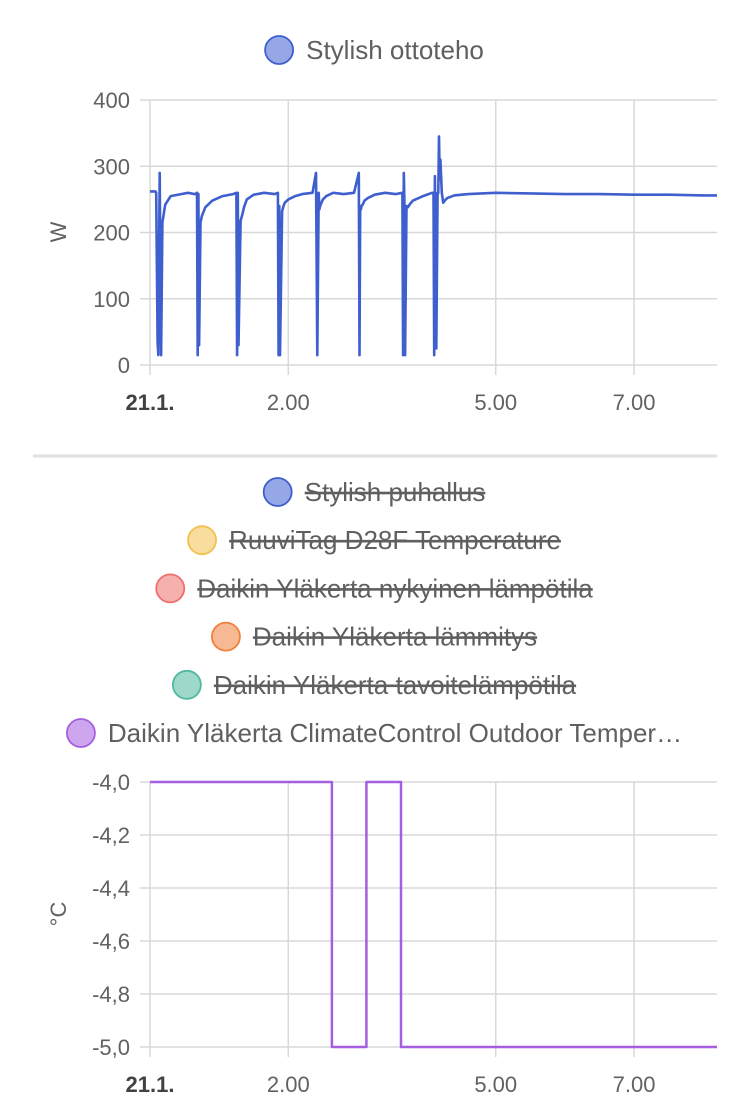 Image resolution: width=749 pixels, height=1109 pixels. What do you see at coordinates (111, 299) in the screenshot?
I see `y-tick-label: 100` at bounding box center [111, 299].